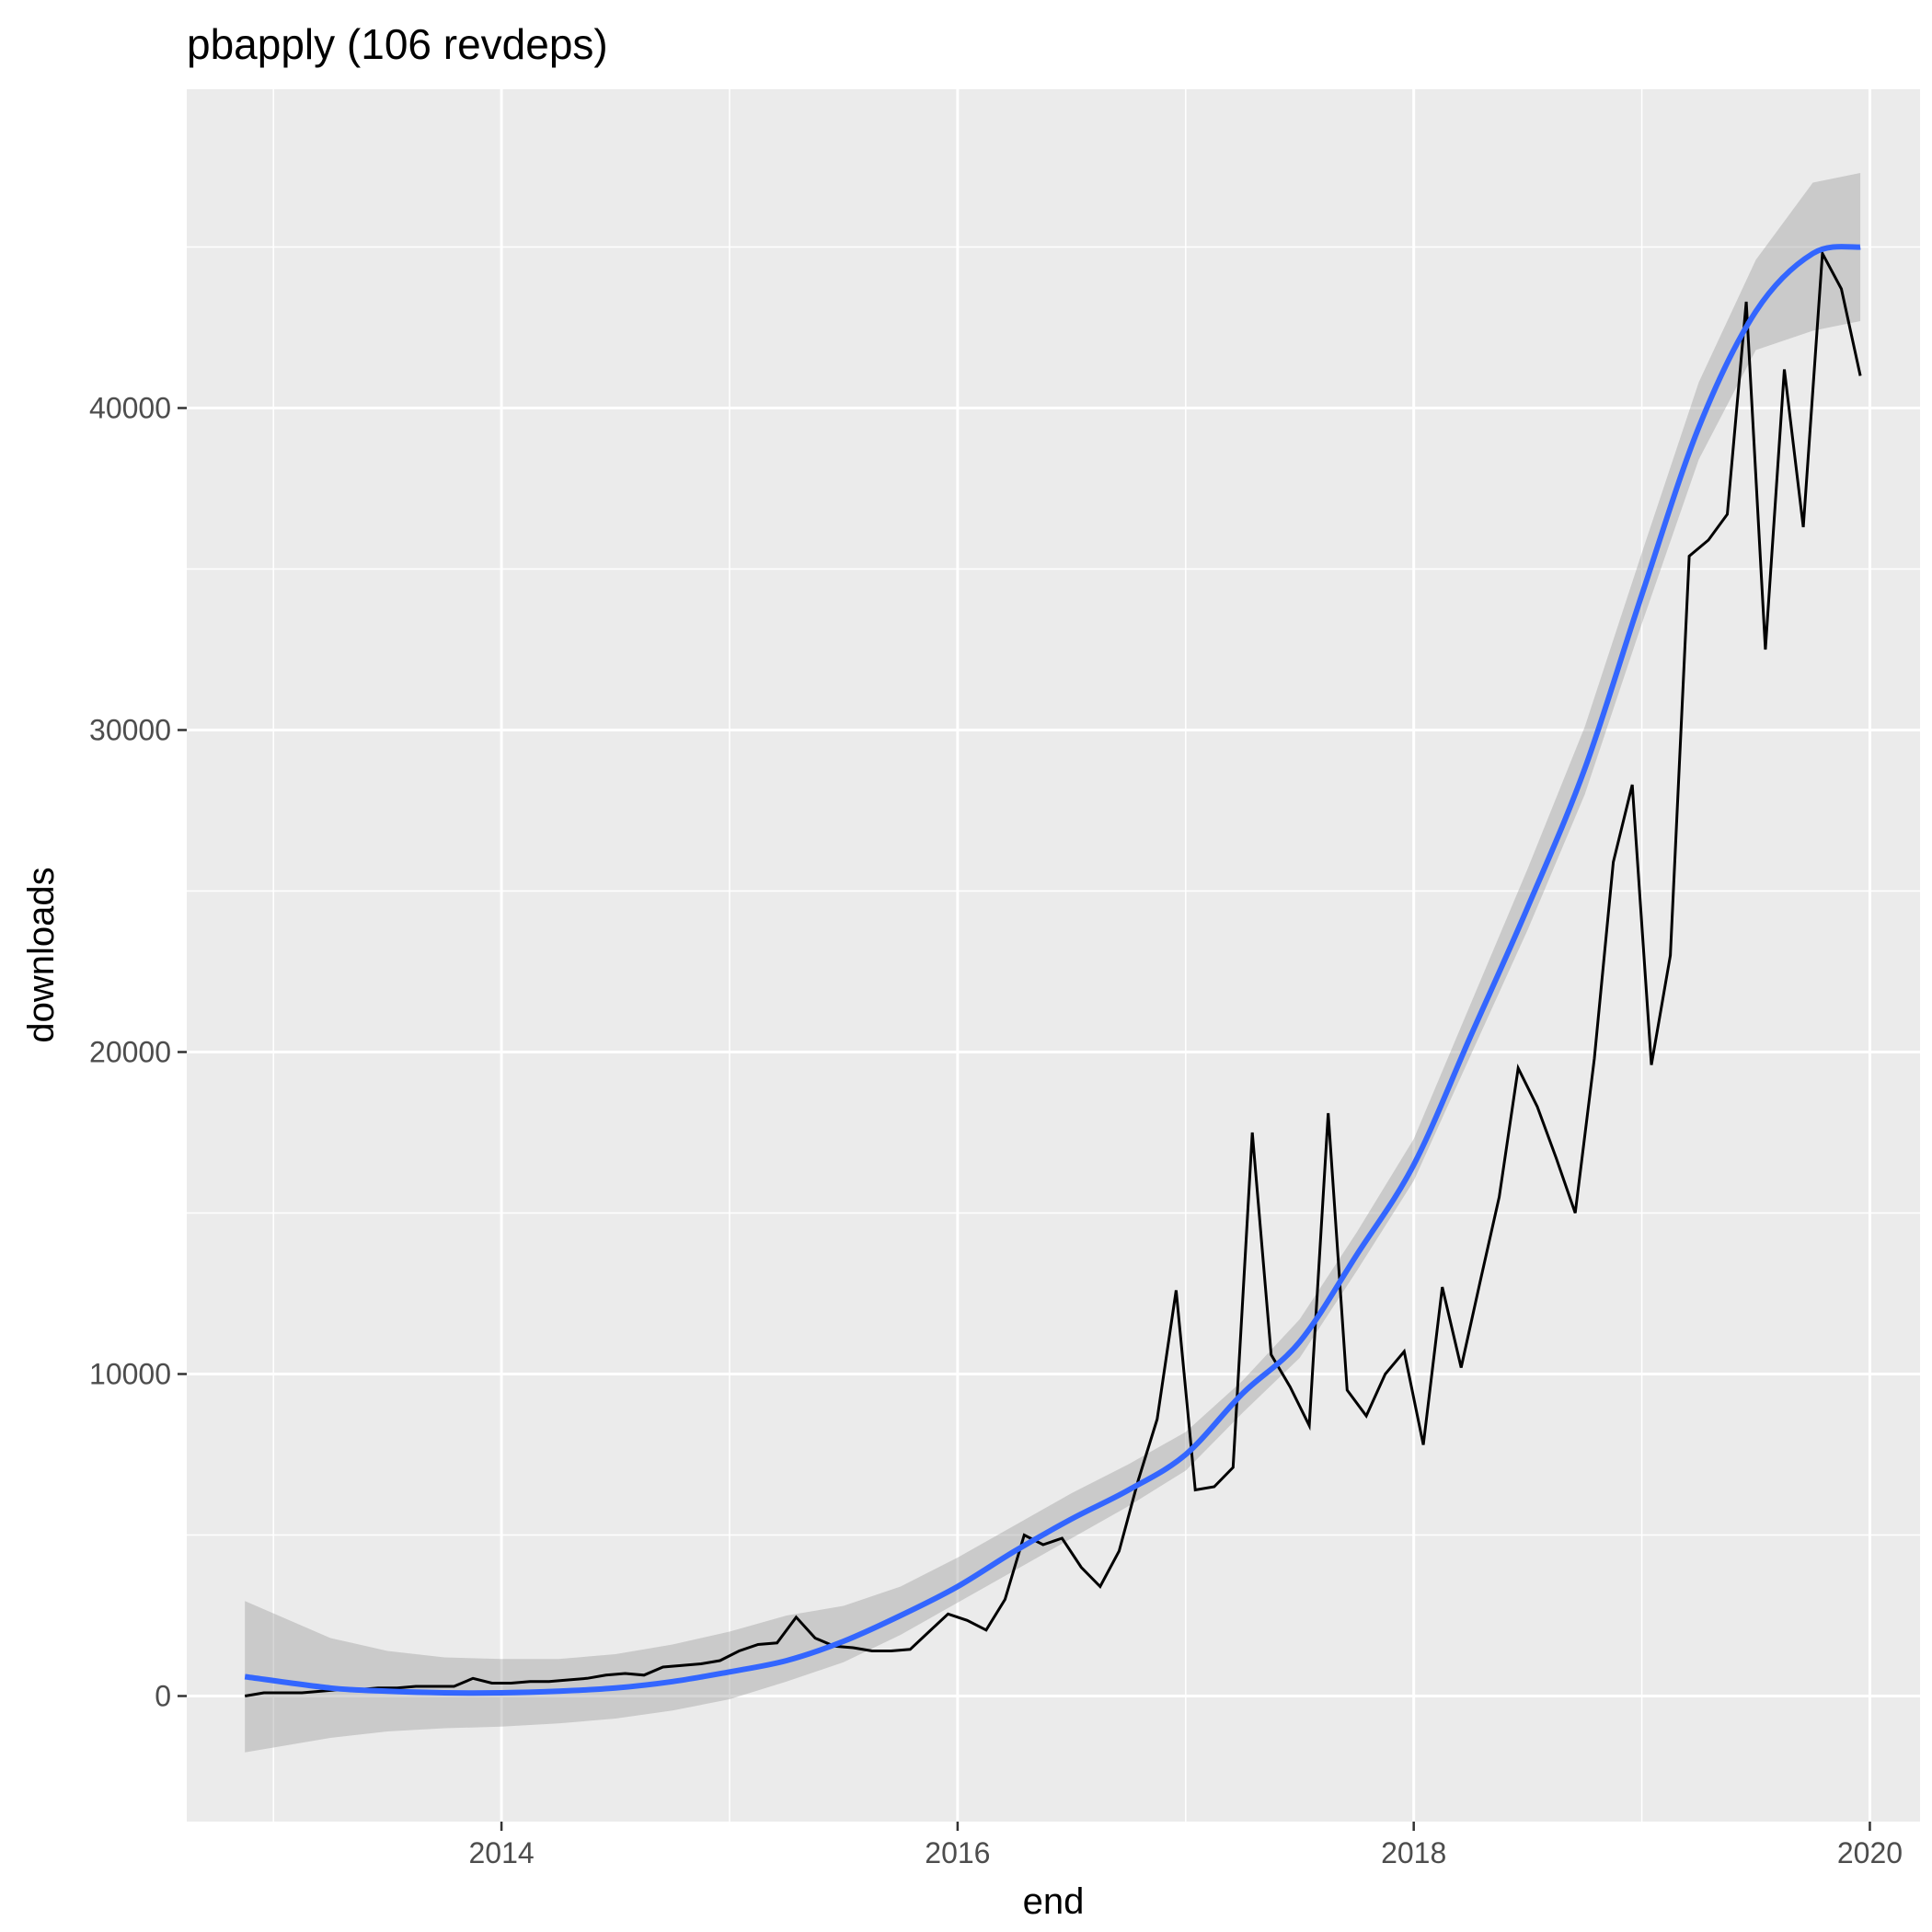  I want to click on x-tick-label: 2018, so click(1413, 1852).